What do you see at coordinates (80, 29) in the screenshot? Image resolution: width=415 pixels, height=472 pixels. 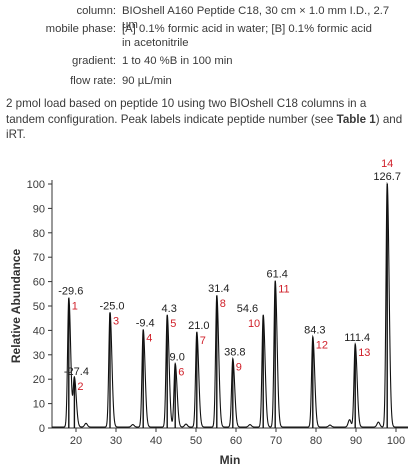 I see `condition-label: mobile phase:` at bounding box center [80, 29].